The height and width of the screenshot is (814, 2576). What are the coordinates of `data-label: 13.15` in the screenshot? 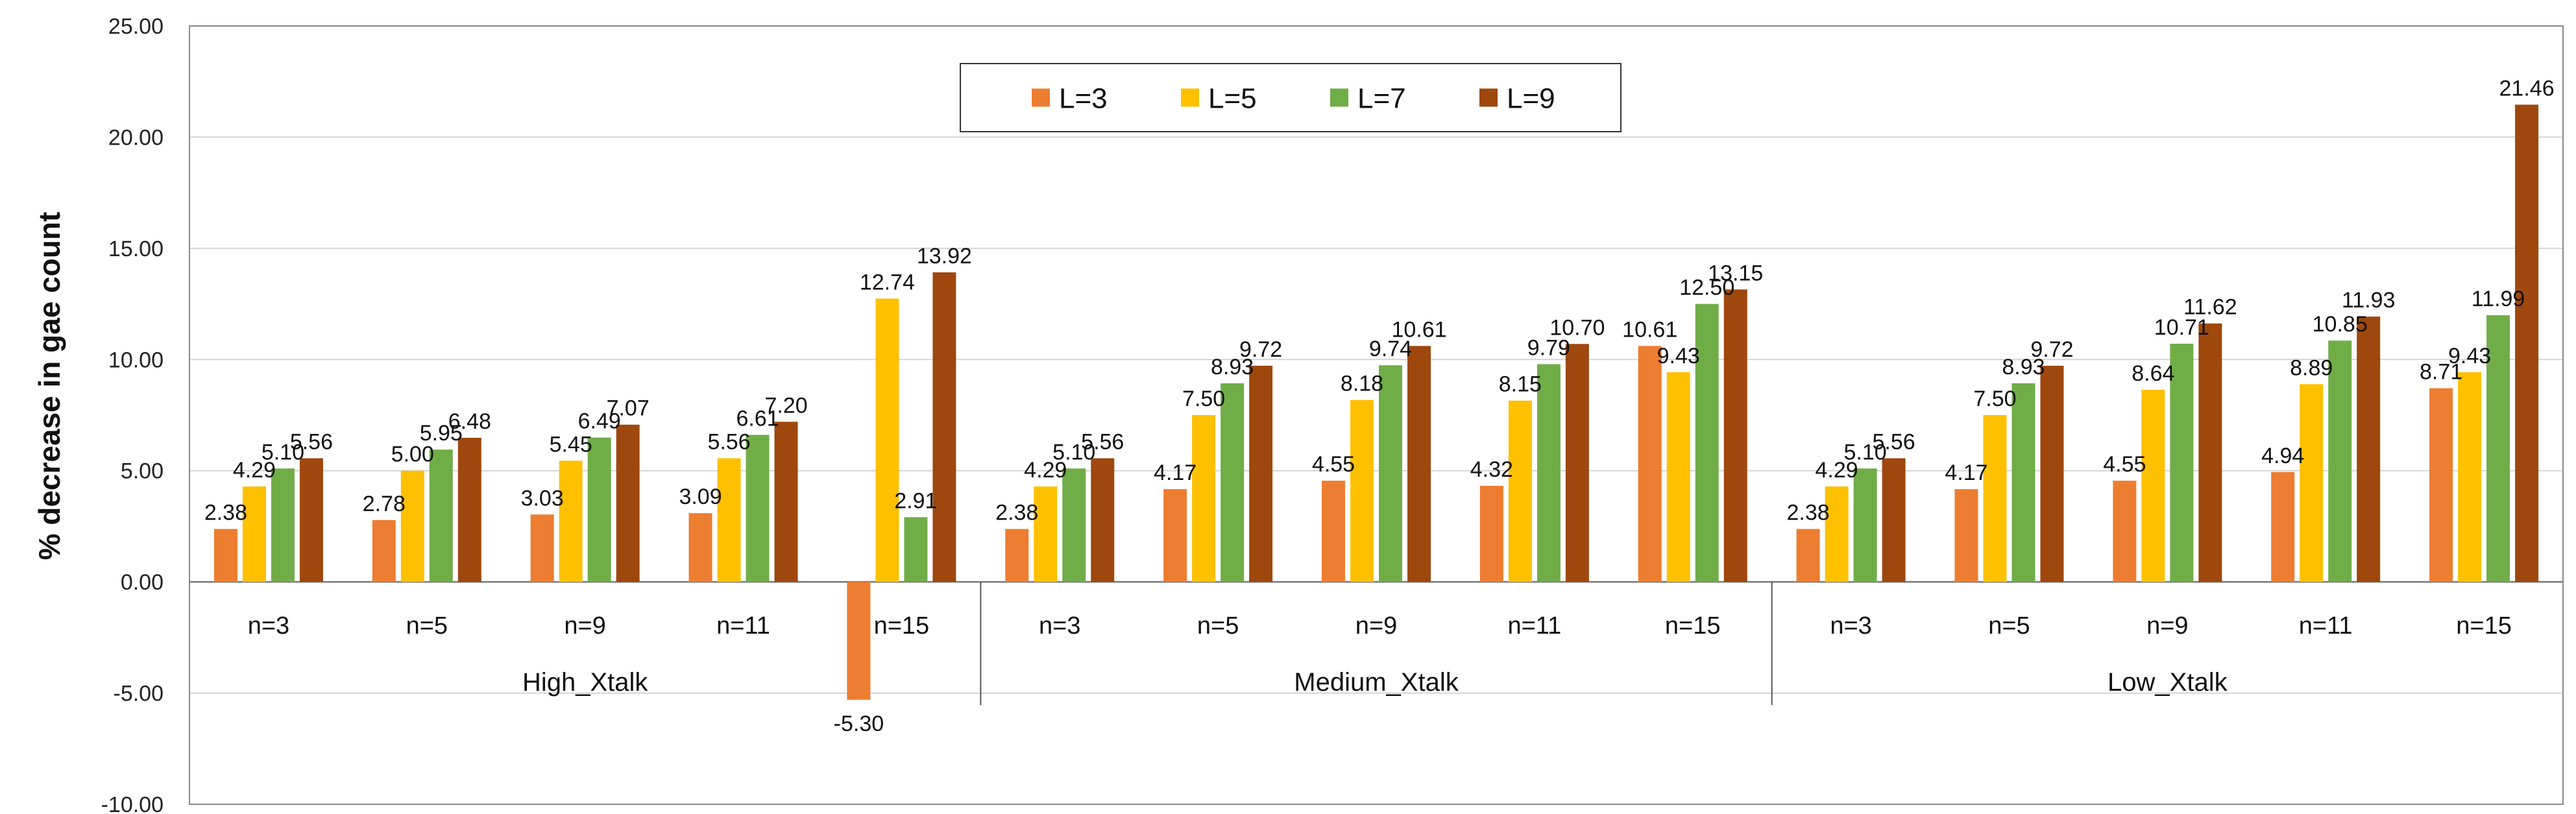 It's located at (1735, 273).